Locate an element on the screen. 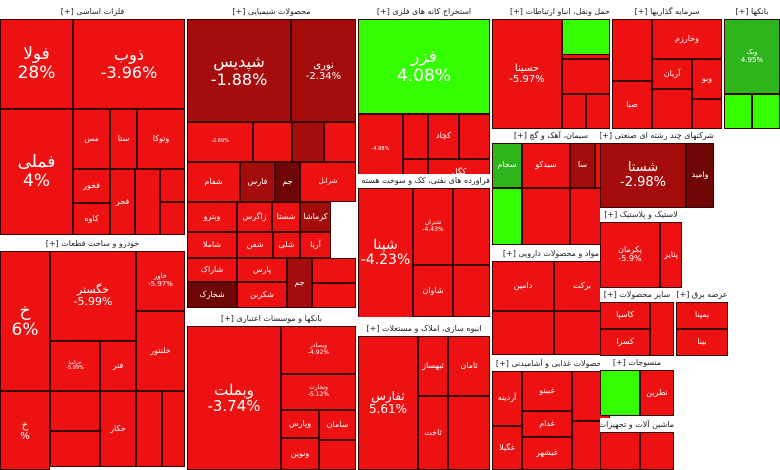  stock-tile: خاور -5.97% is located at coordinates (160, 281).